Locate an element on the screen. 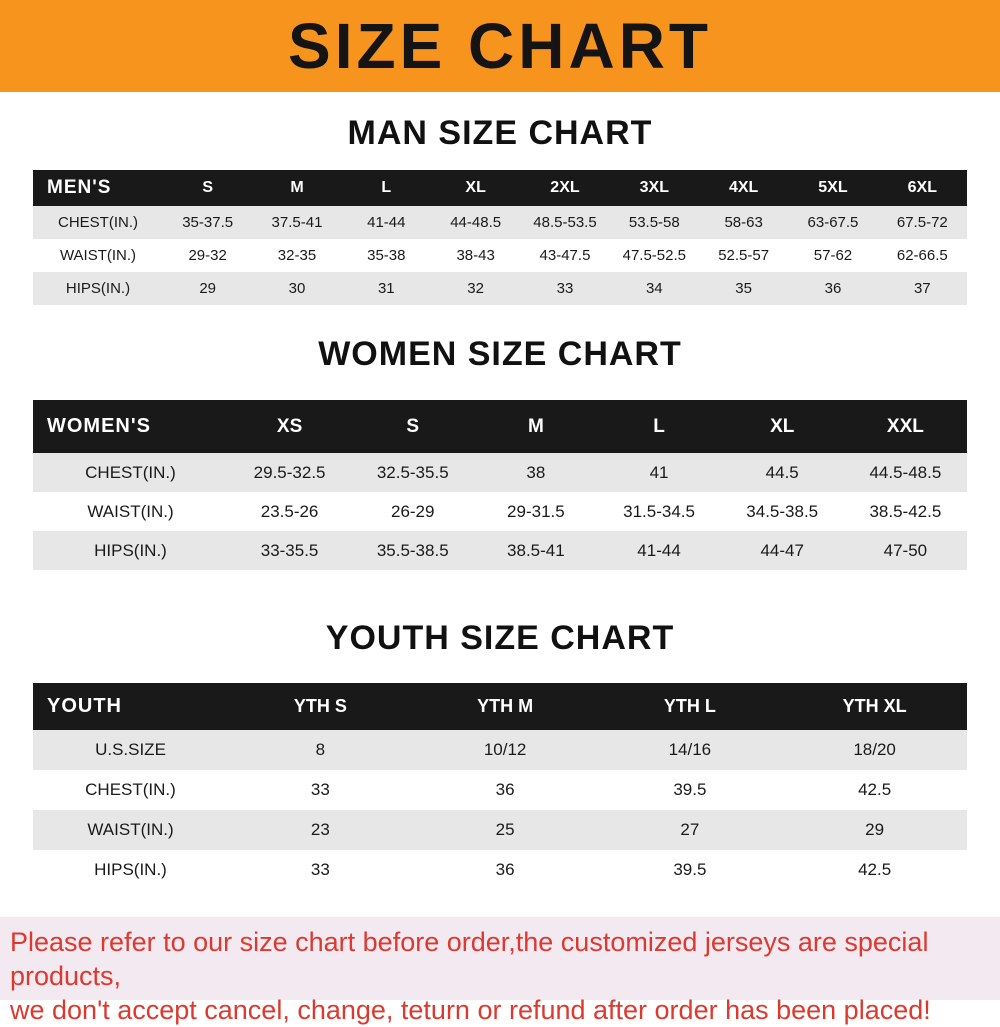 The height and width of the screenshot is (1027, 1000). corner-label: YOUTH is located at coordinates (130, 706).